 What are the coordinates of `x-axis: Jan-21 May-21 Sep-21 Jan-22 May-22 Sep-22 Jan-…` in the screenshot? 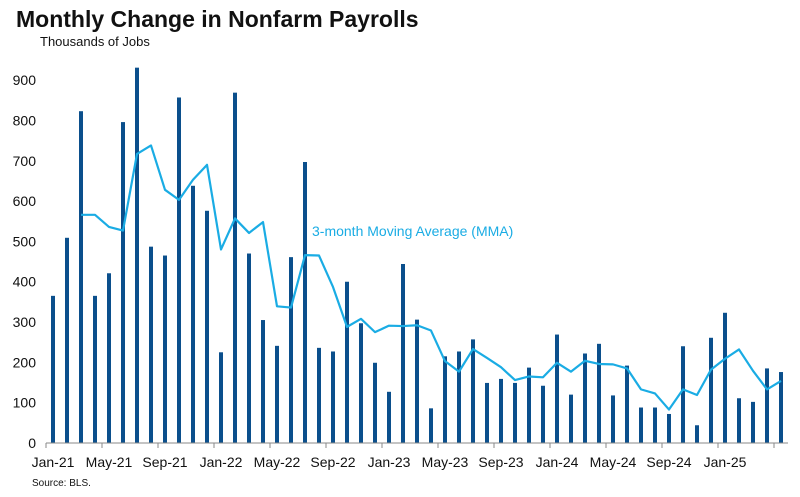 It's located at (403, 456).